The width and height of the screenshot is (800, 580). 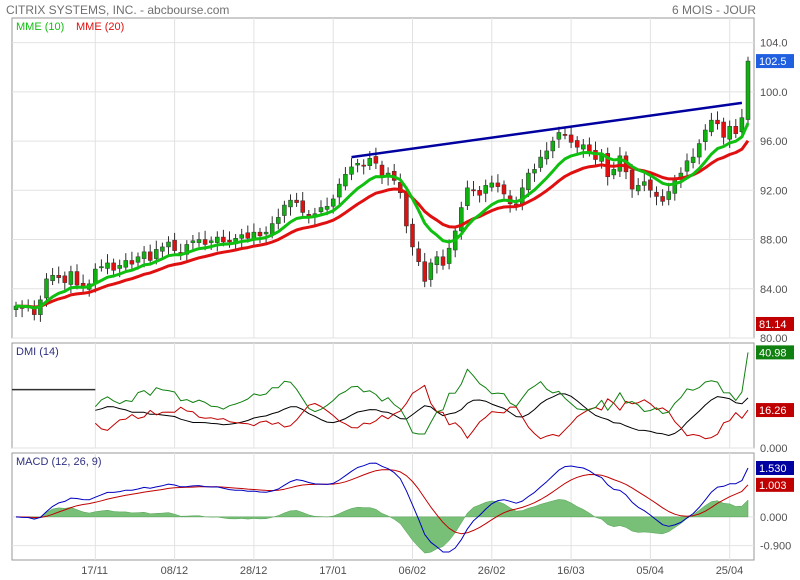 I want to click on xtick-label: 17/01, so click(x=333, y=571).